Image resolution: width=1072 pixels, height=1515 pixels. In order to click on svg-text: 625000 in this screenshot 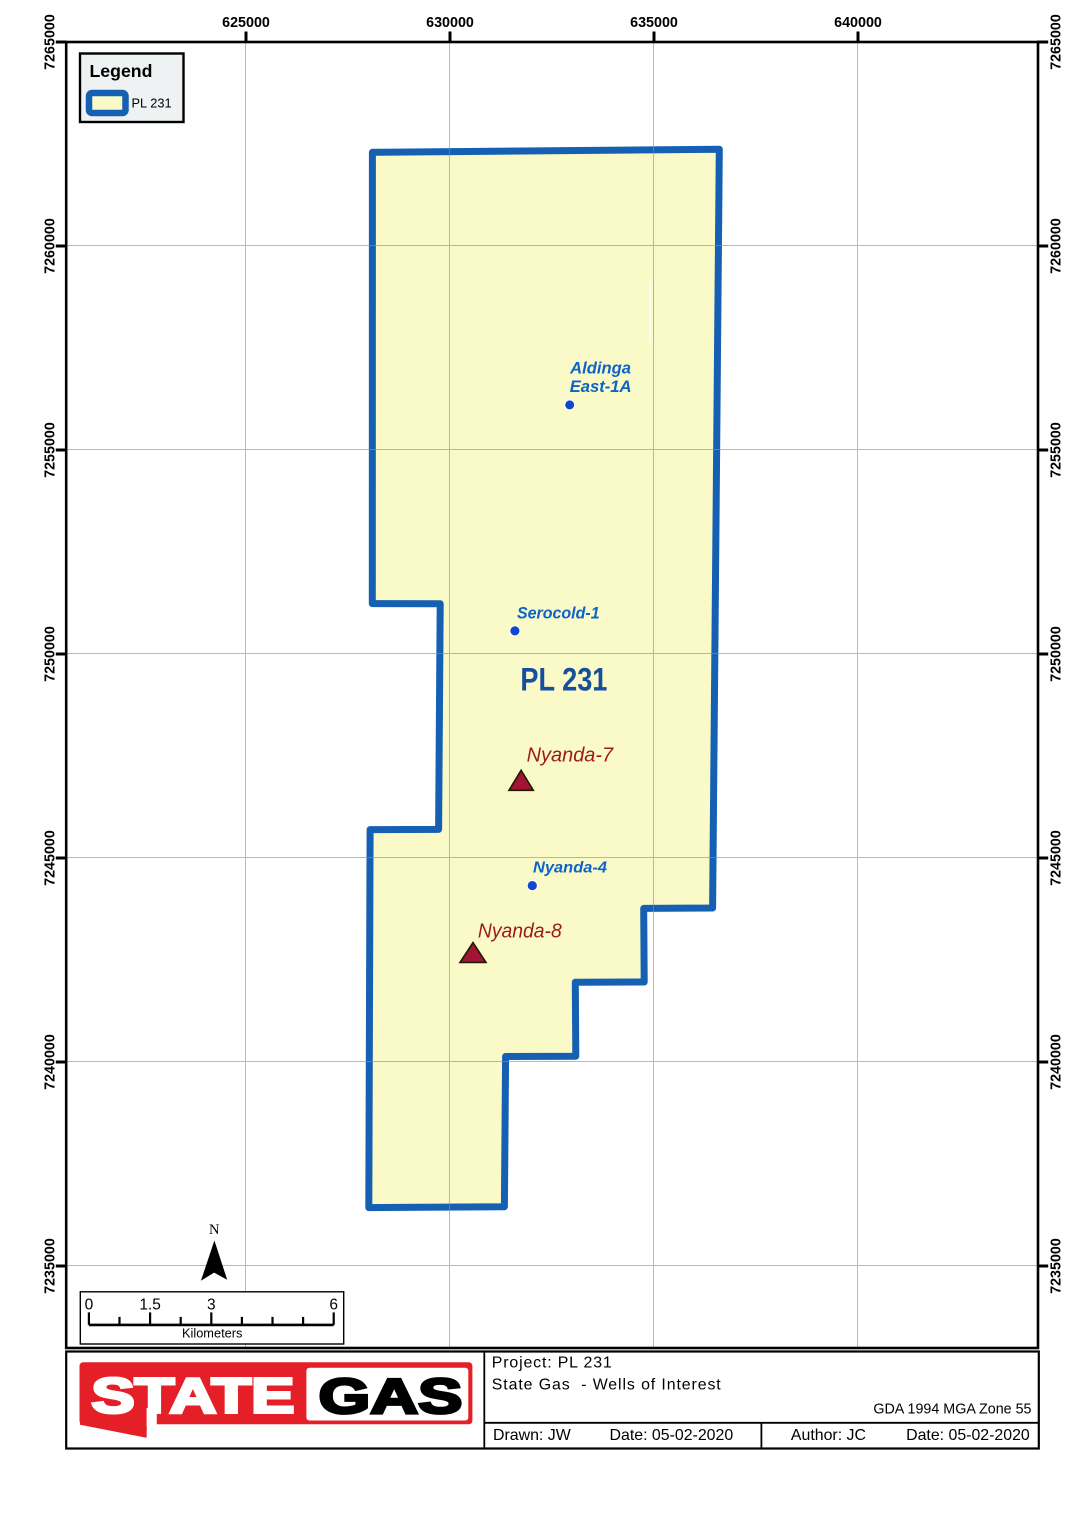, I will do `click(246, 23)`.